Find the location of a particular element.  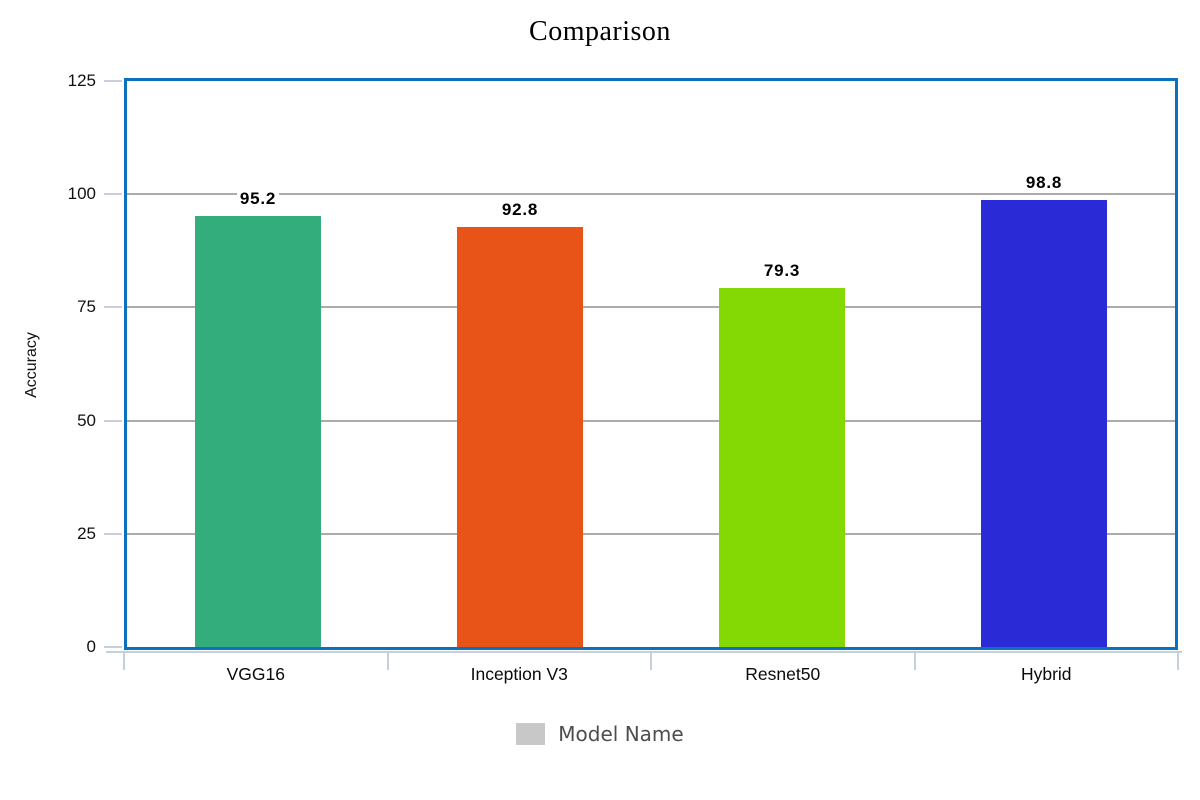

chart-title: Comparison is located at coordinates (600, 31).